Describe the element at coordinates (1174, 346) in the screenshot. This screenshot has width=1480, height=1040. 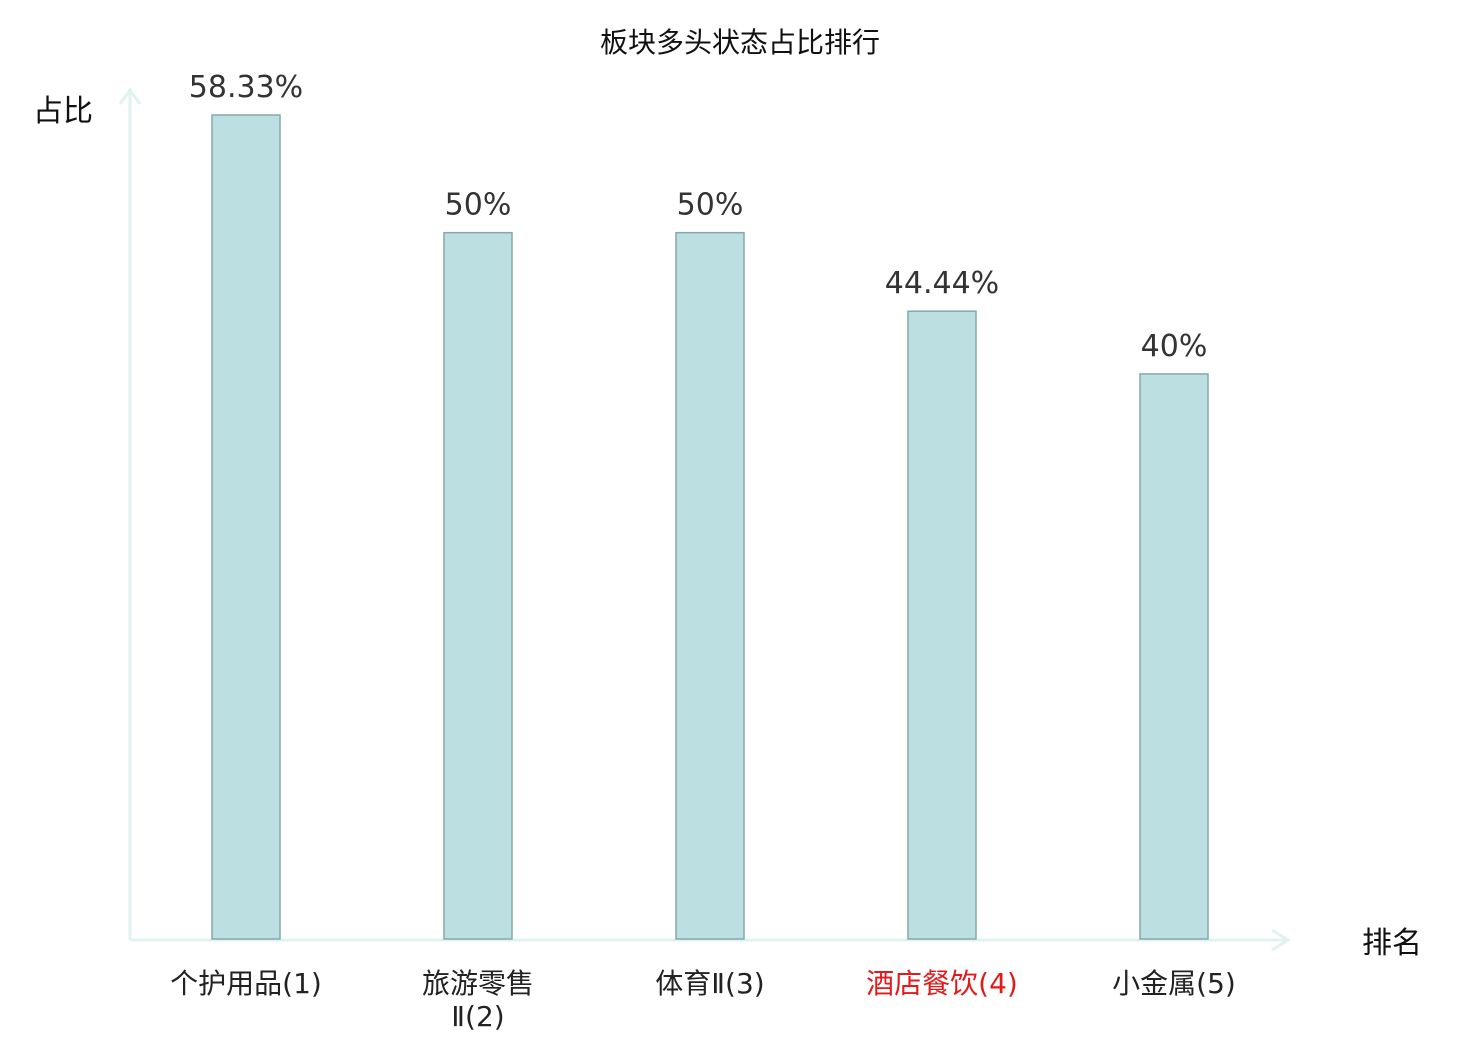
I see `value-label-5: 40%` at that location.